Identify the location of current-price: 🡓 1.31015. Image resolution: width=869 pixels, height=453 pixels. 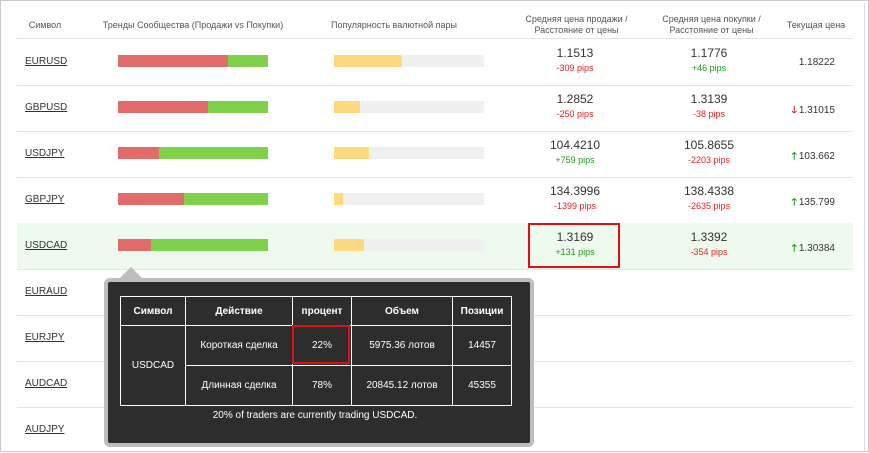
(795, 111).